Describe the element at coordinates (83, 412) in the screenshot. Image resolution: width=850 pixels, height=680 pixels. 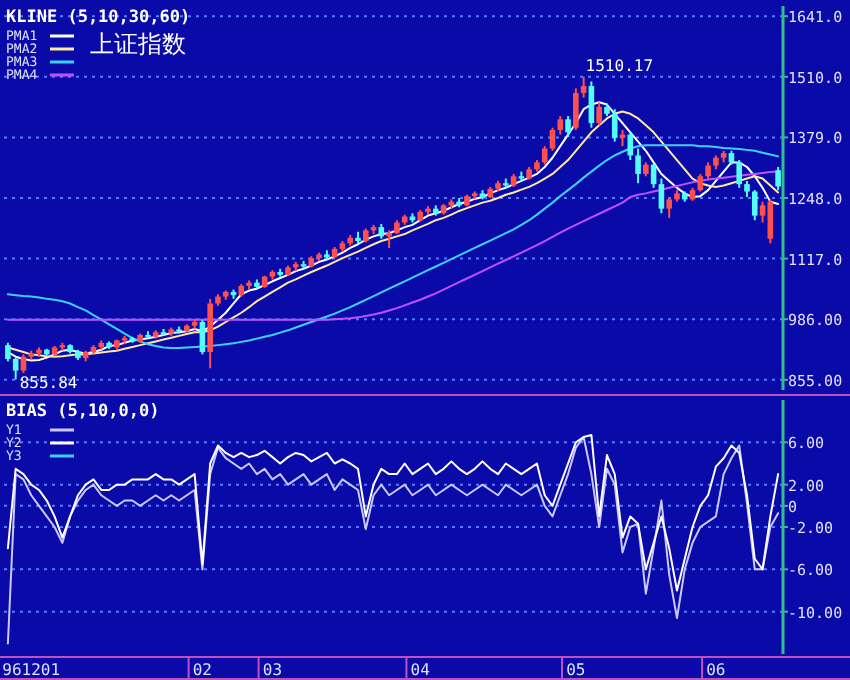
I see `chart-title: BIAS (5,10,0,0)` at that location.